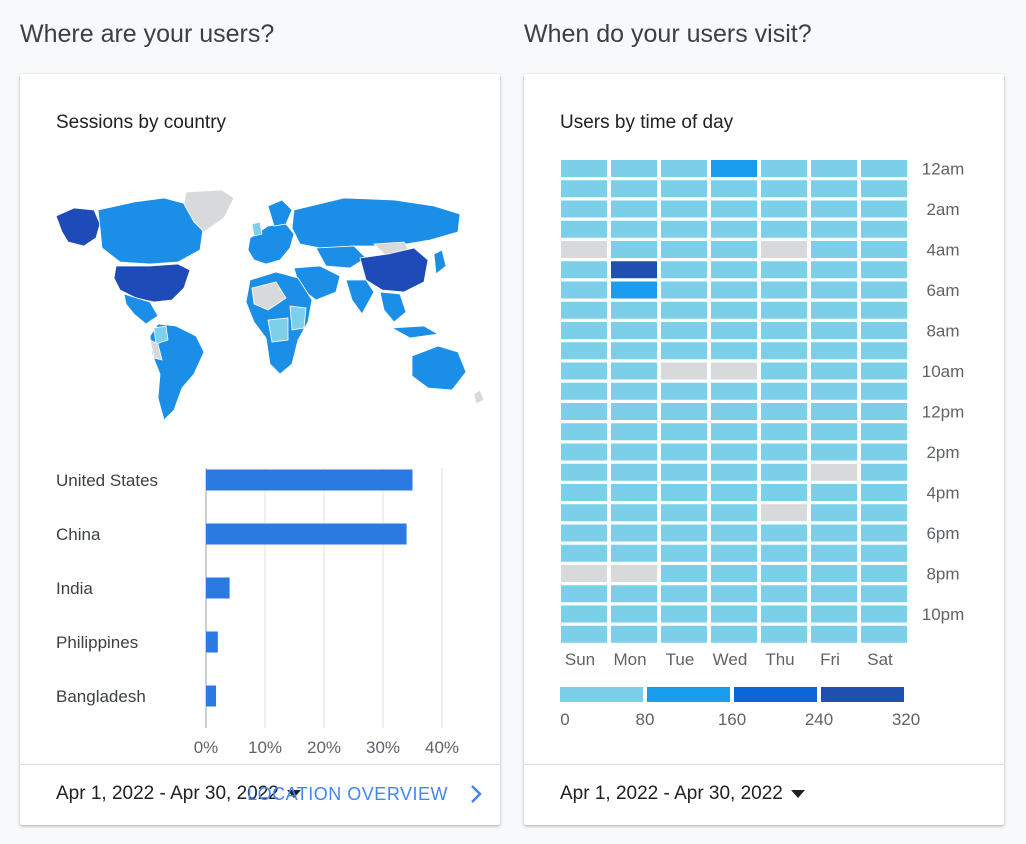 The width and height of the screenshot is (1026, 844). Describe the element at coordinates (156, 350) in the screenshot. I see `map-peru` at that location.